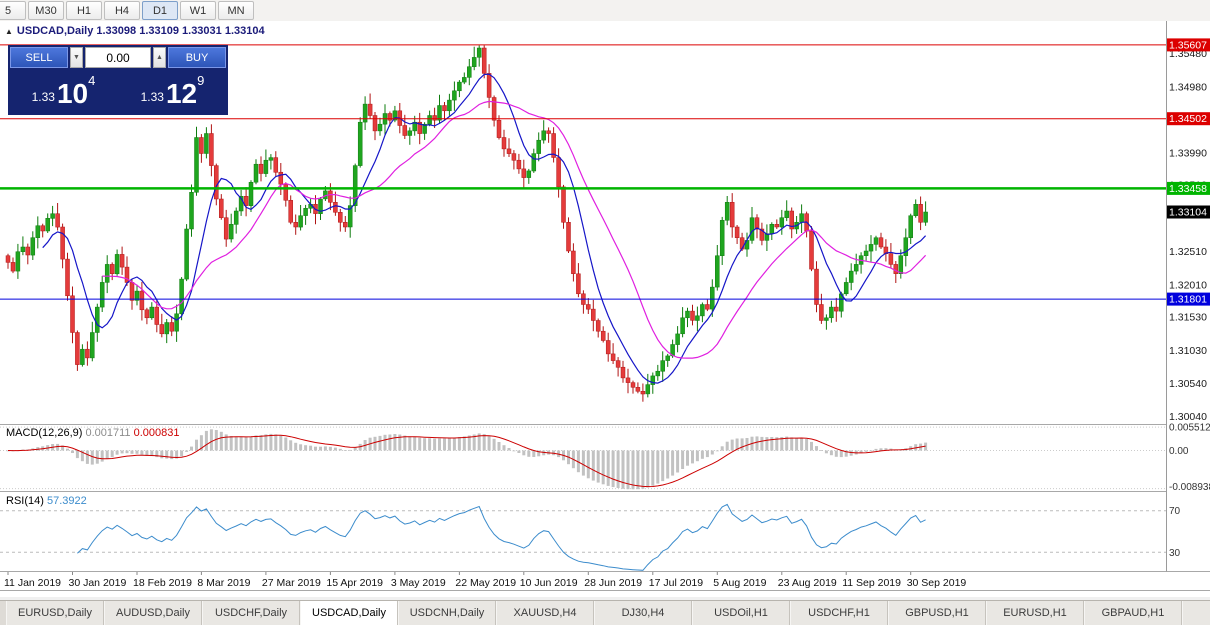  Describe the element at coordinates (807, 583) in the screenshot. I see `svg-text: 23 Aug 2019` at that location.